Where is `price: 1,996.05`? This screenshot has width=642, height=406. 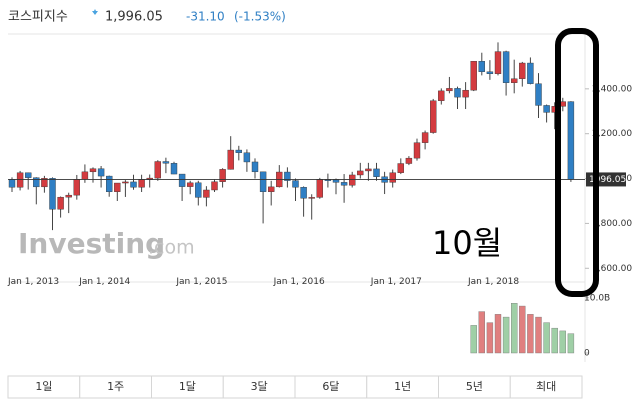 price: 1,996.05 is located at coordinates (134, 17).